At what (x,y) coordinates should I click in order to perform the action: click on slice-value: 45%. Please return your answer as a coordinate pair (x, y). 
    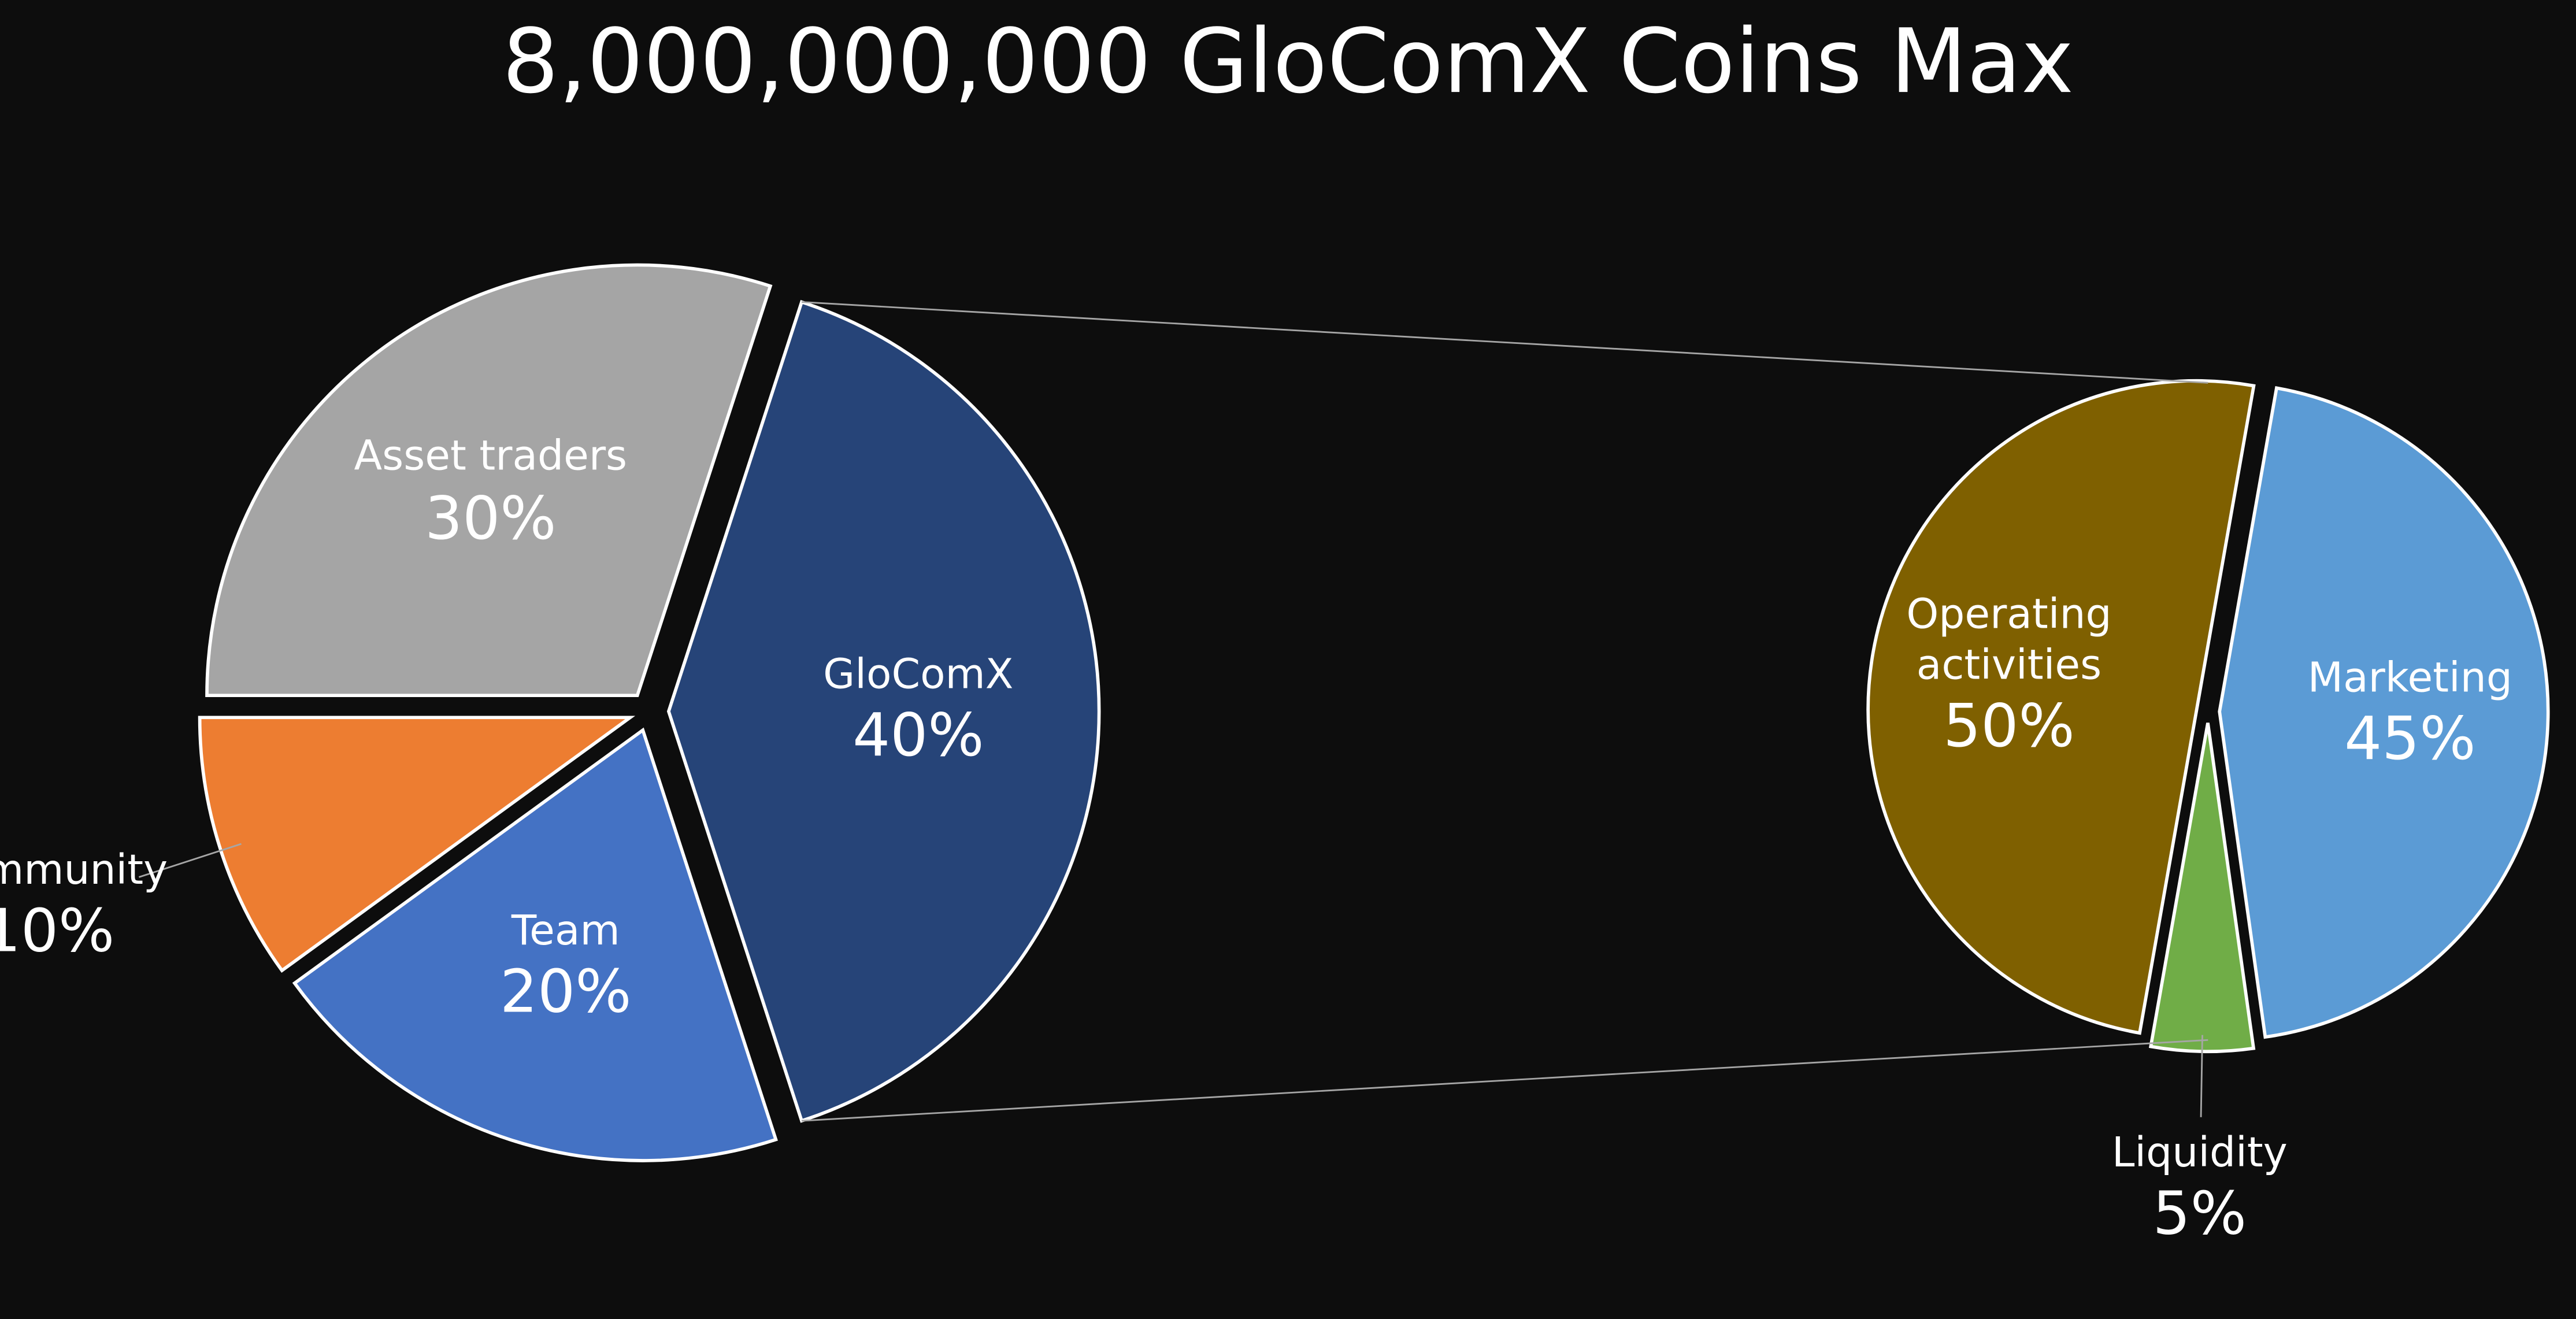
    Looking at the image, I should click on (2410, 741).